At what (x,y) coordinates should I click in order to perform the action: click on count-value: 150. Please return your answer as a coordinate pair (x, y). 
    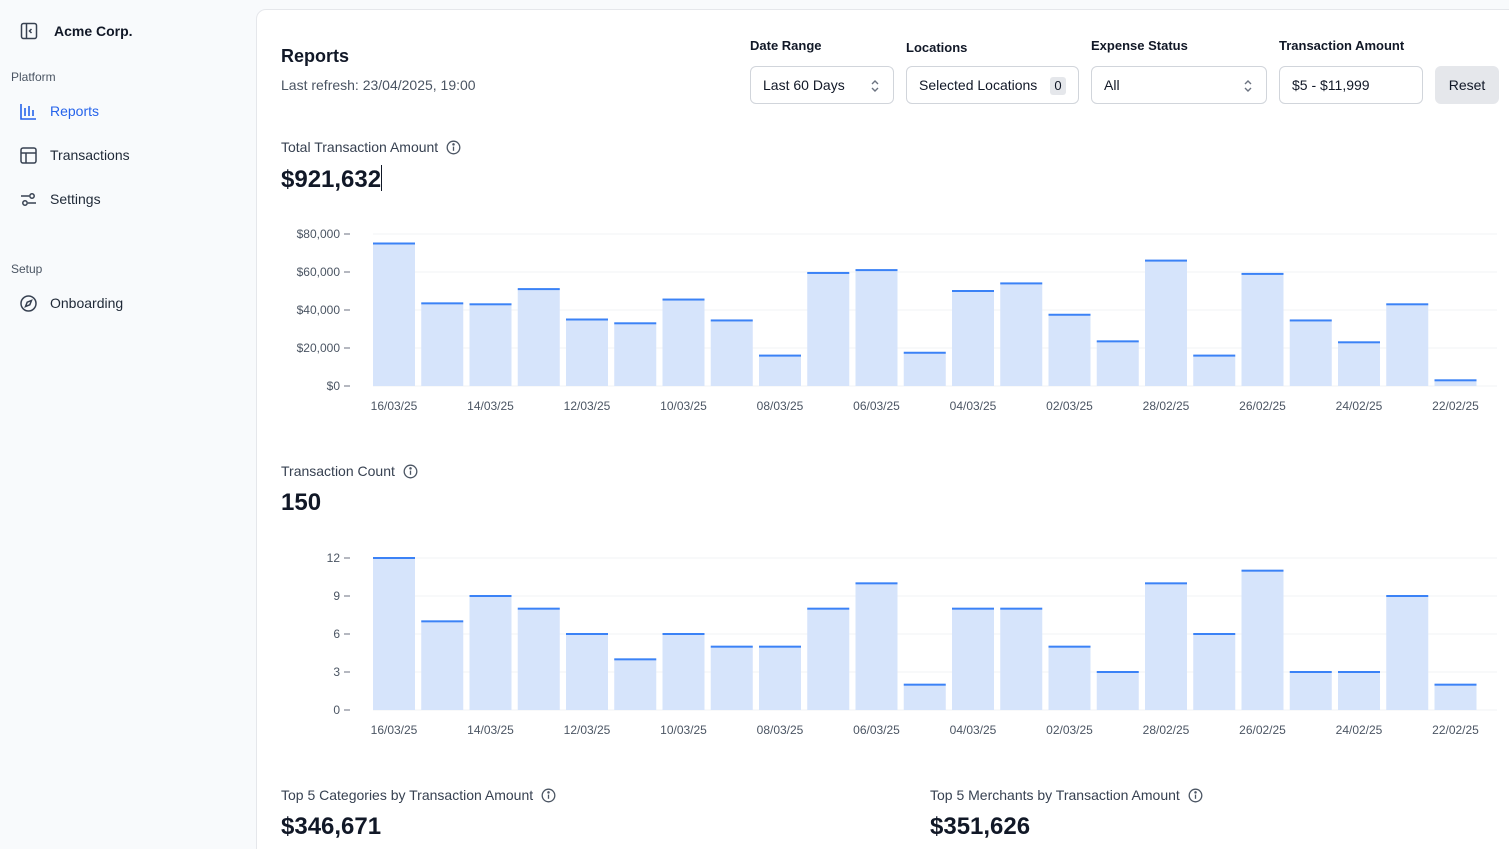
    Looking at the image, I should click on (301, 502).